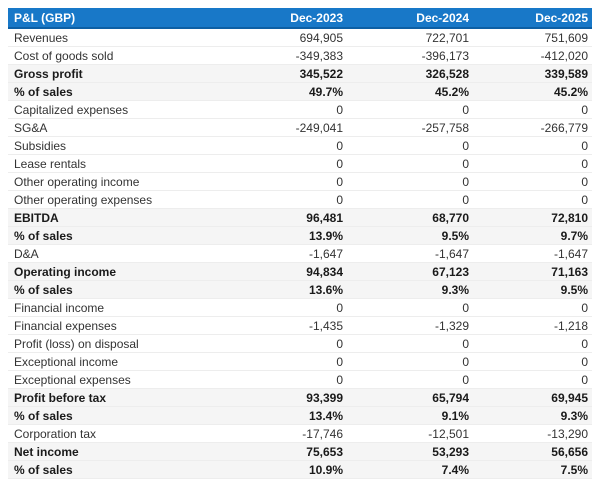 The height and width of the screenshot is (496, 600). Describe the element at coordinates (114, 199) in the screenshot. I see `row-label: Other operating expenses` at that location.